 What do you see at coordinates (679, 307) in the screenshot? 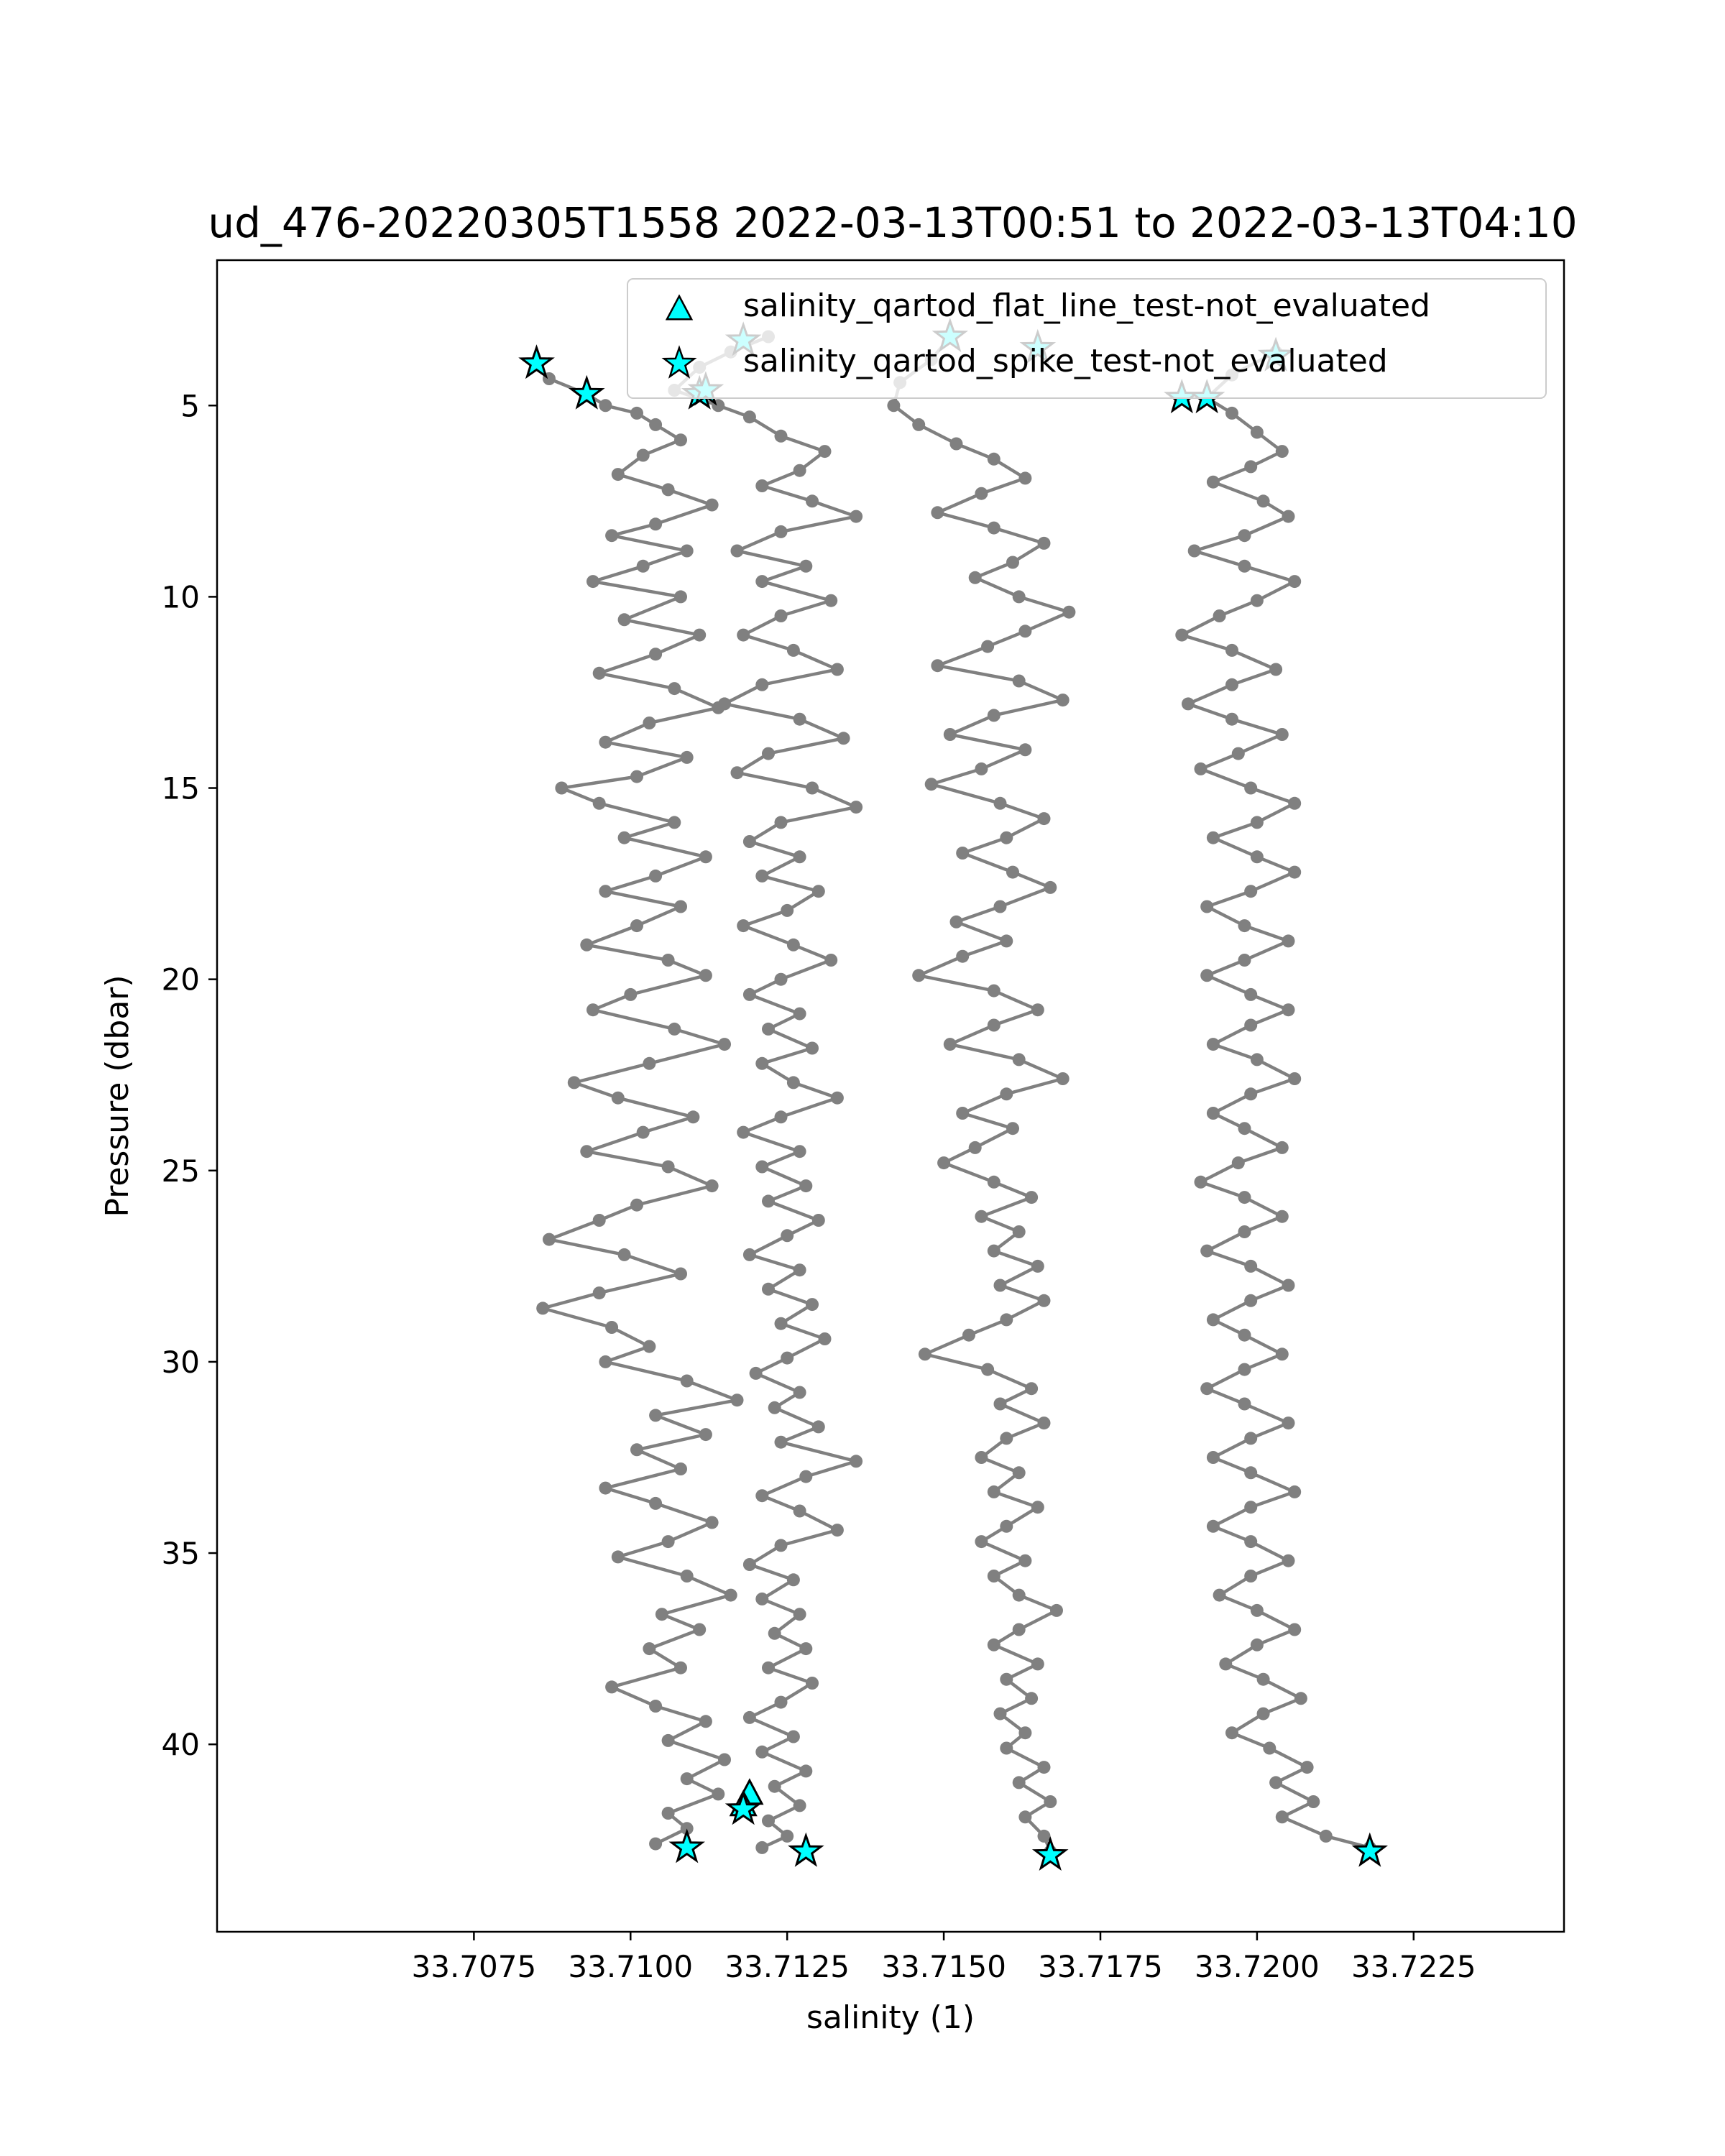
I see `legend-triangle-marker` at bounding box center [679, 307].